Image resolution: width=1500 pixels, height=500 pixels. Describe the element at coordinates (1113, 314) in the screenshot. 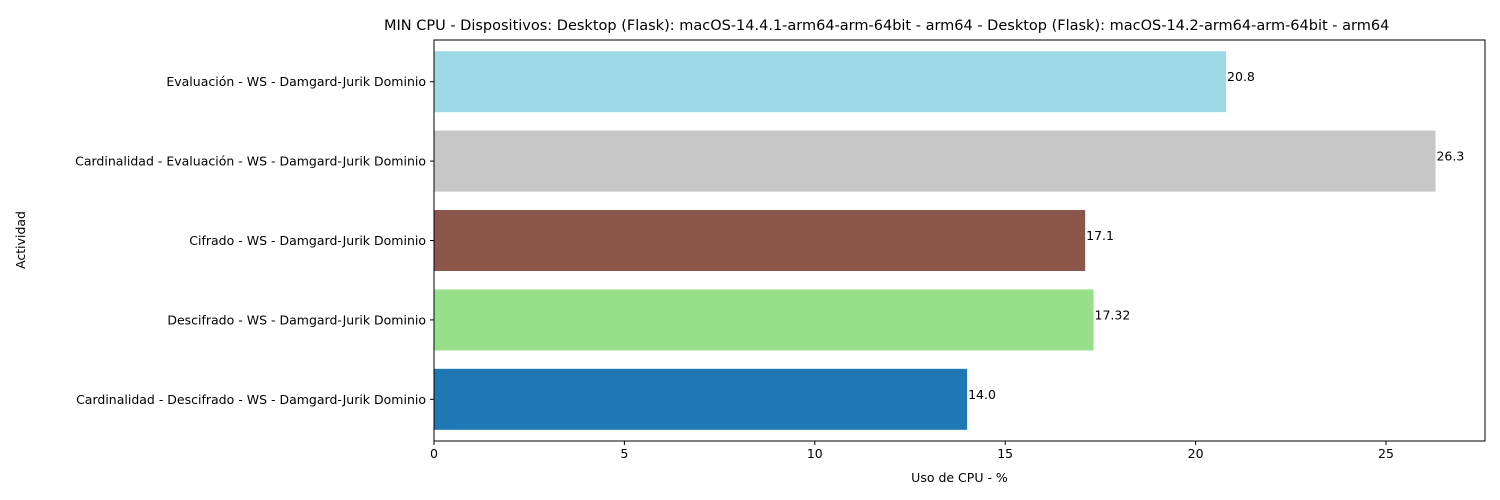

I see `bar-value-label: 17.32` at that location.